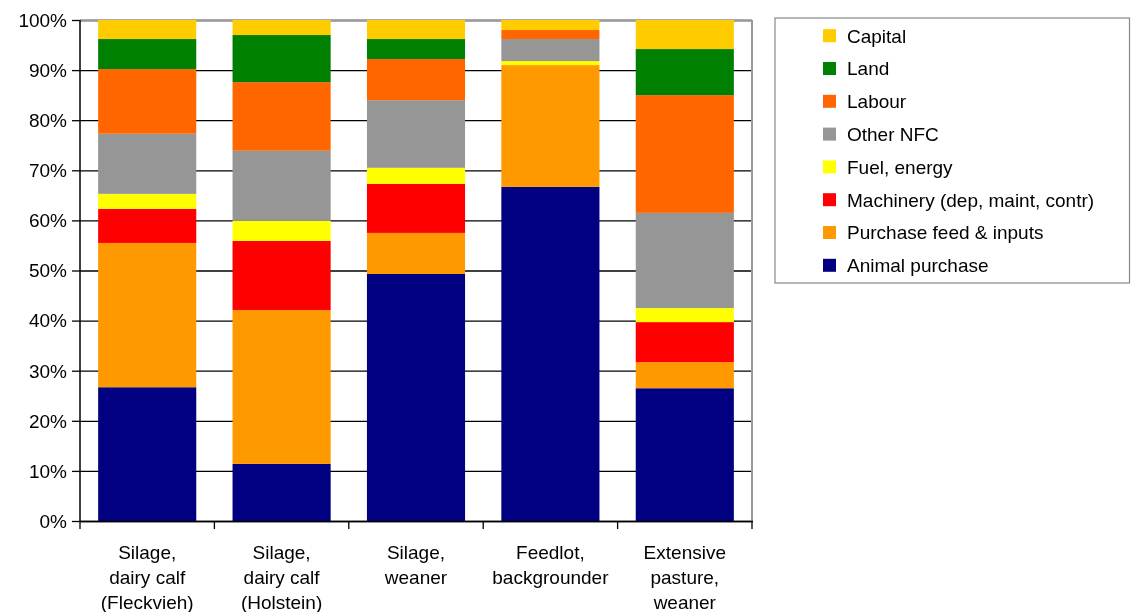 Image resolution: width=1131 pixels, height=612 pixels. Describe the element at coordinates (48, 421) in the screenshot. I see `y-tick-label: 20%` at that location.